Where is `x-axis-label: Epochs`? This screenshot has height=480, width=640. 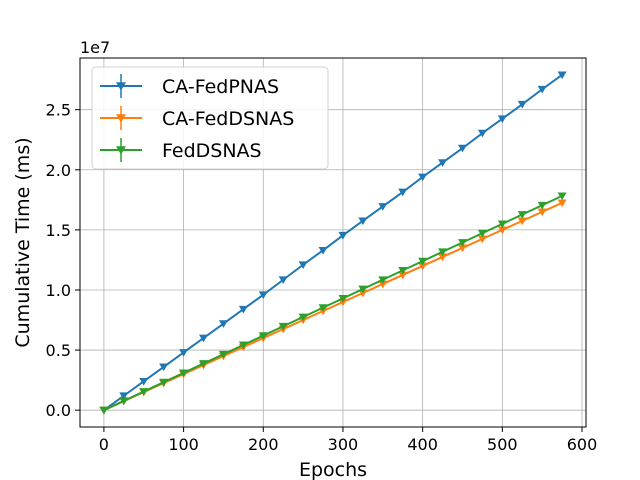 x-axis-label: Epochs is located at coordinates (333, 469).